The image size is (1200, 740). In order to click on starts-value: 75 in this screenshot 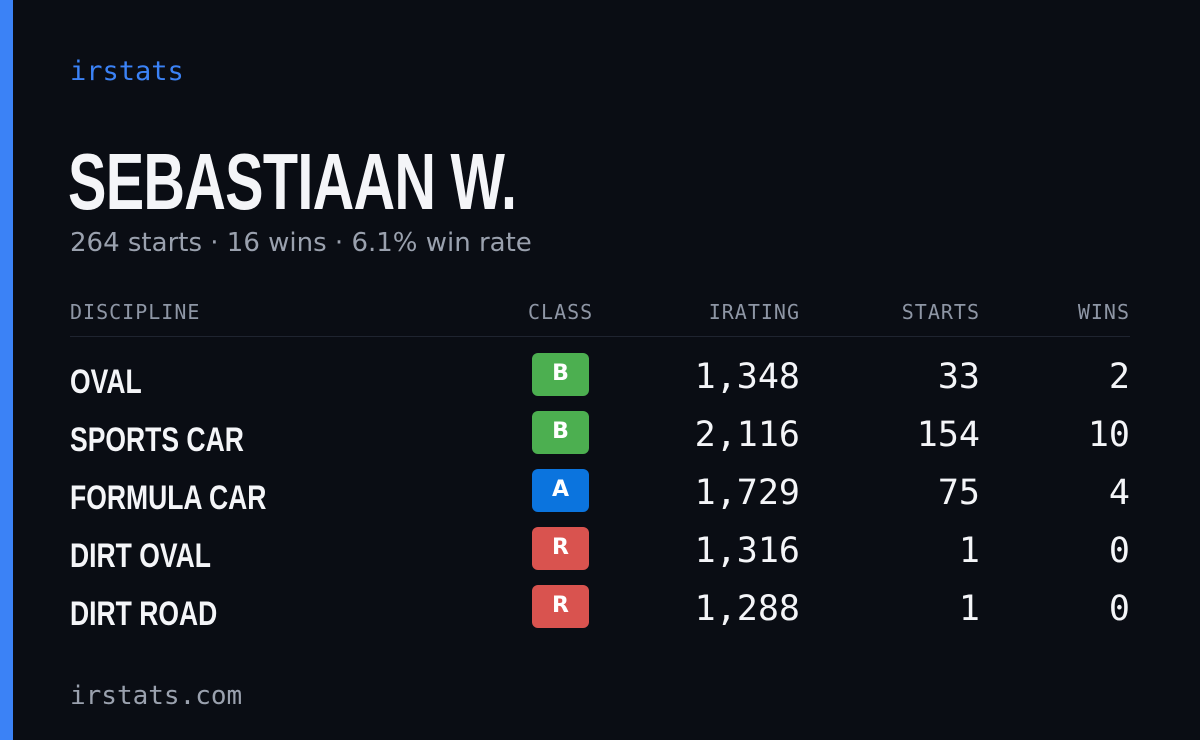, I will do `click(958, 493)`.